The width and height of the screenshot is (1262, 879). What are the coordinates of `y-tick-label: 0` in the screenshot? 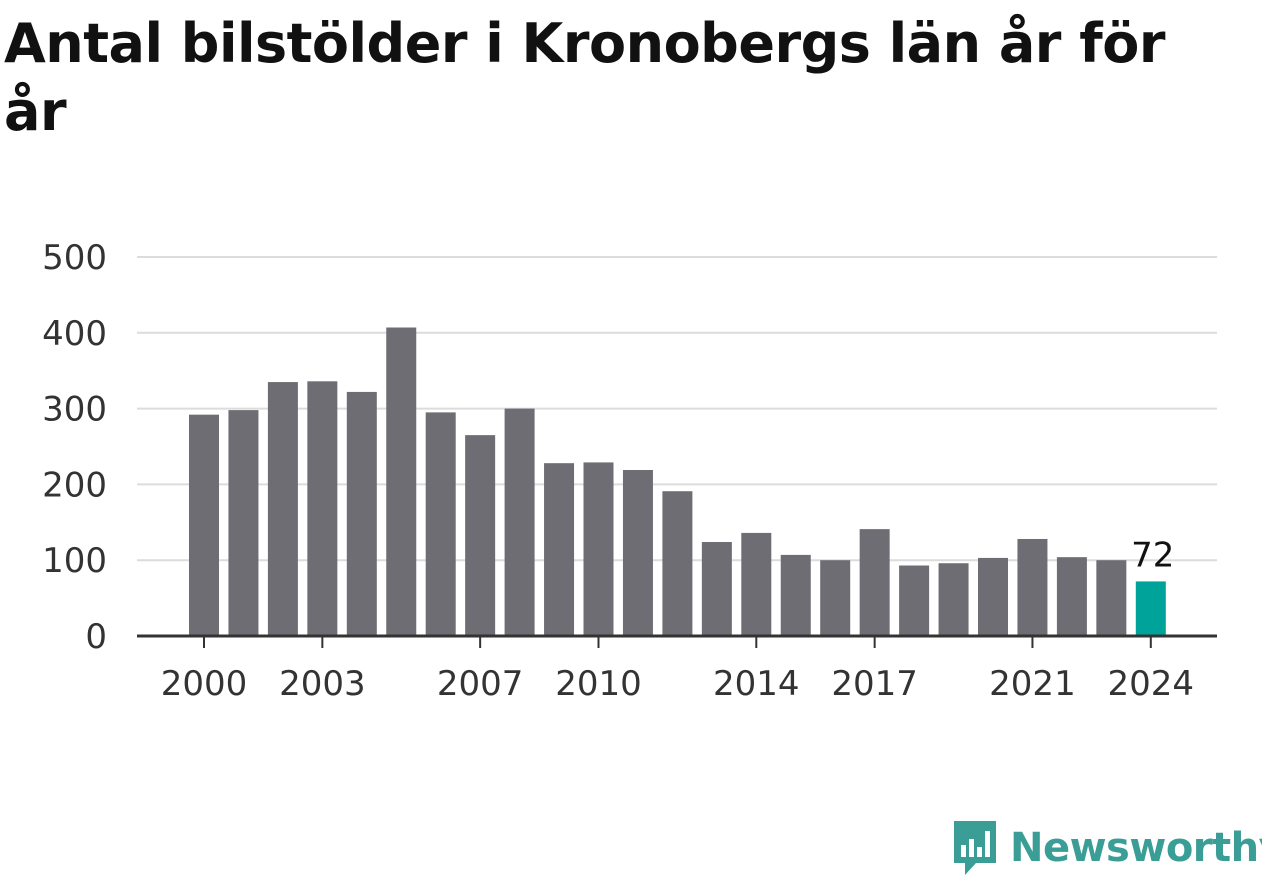 It's located at (96, 637).